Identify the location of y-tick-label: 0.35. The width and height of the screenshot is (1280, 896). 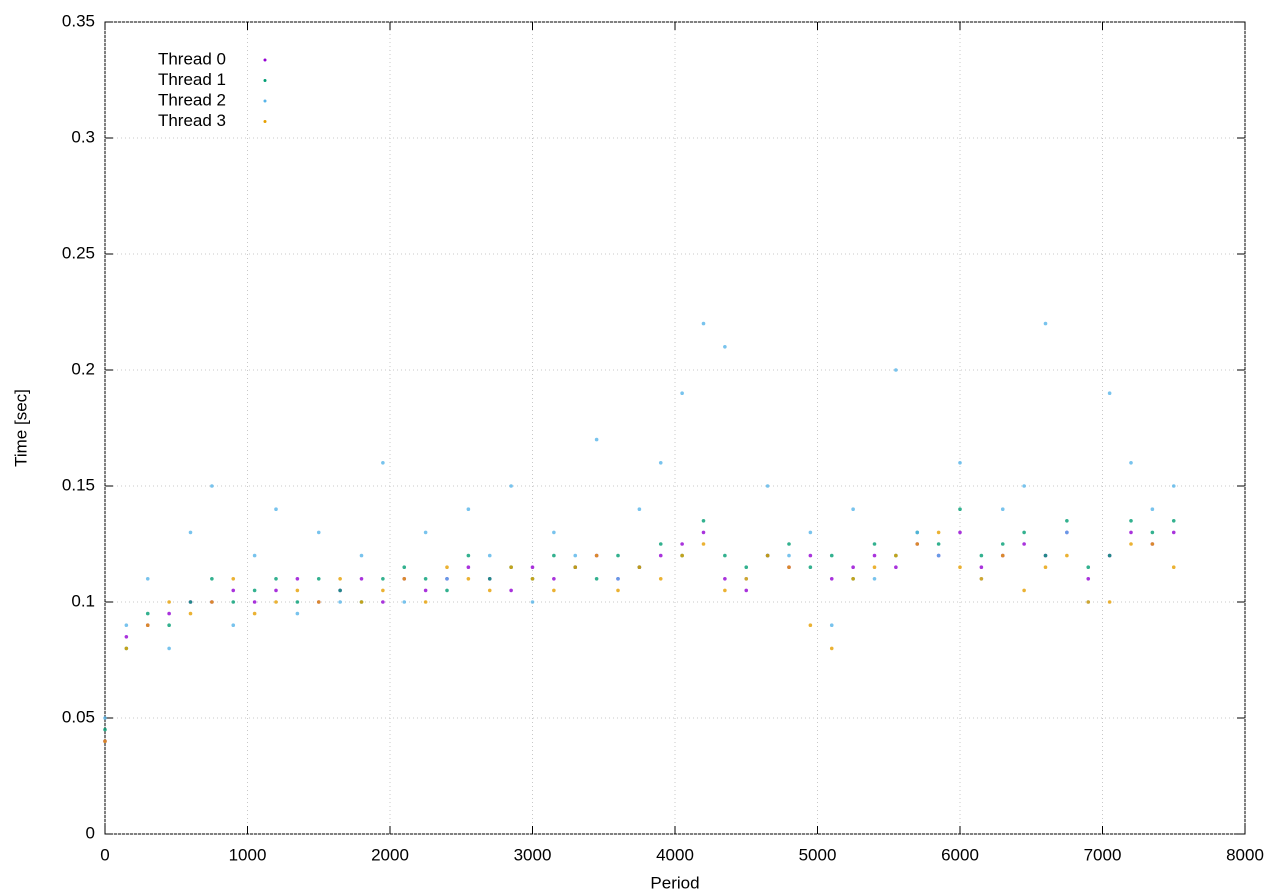
(78, 20).